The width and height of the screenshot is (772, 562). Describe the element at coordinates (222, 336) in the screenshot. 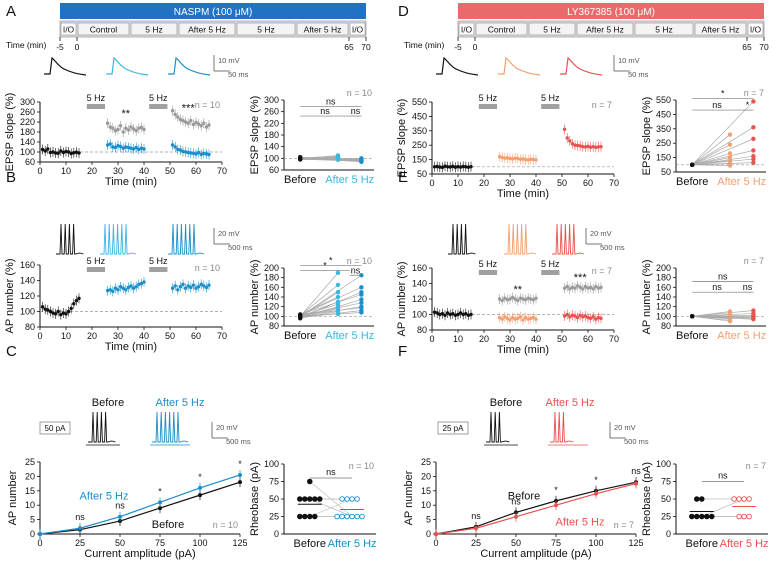

I see `x-tick-label: 70` at that location.